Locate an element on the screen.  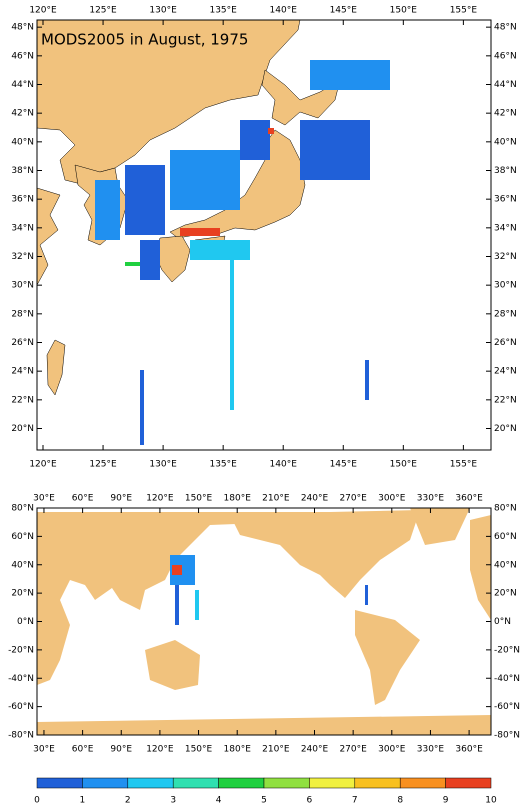
colorbar-label: 10 is located at coordinates (491, 801).